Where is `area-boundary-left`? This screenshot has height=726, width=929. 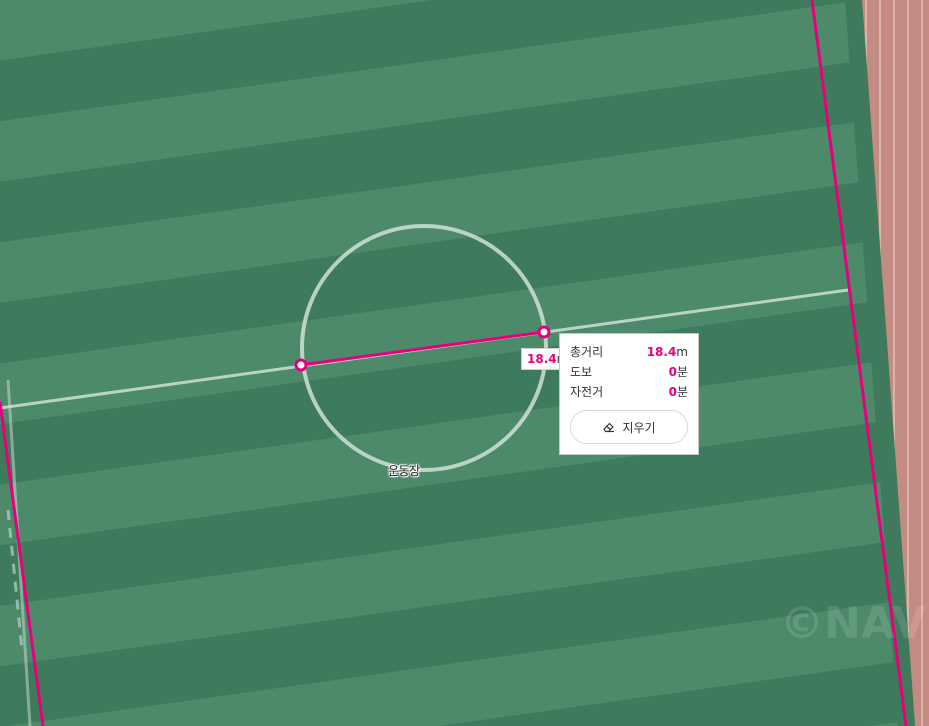 area-boundary-left is located at coordinates (22, 563).